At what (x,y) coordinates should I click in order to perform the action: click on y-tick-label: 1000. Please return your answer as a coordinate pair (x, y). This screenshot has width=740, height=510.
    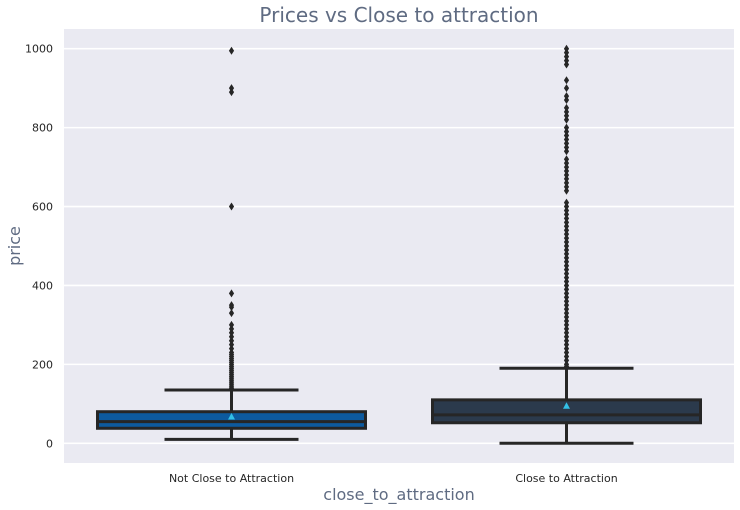
    Looking at the image, I should click on (39, 49).